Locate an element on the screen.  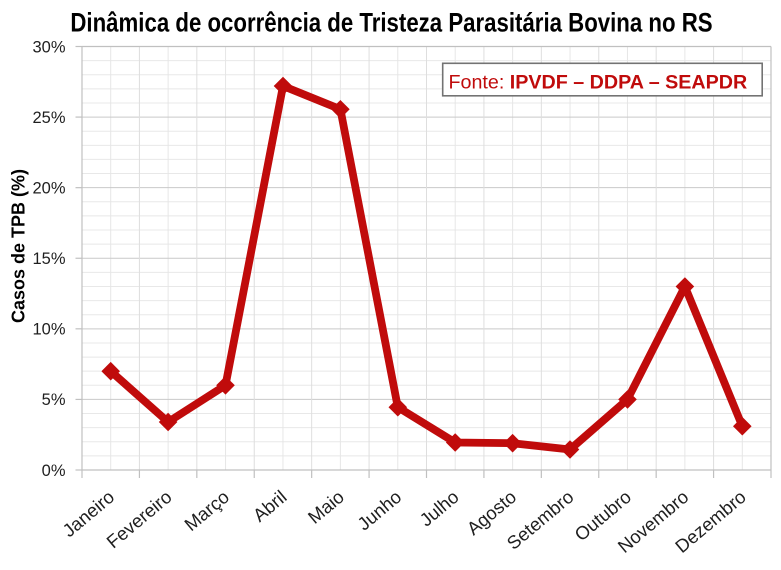
svg-text: 5% is located at coordinates (54, 400).